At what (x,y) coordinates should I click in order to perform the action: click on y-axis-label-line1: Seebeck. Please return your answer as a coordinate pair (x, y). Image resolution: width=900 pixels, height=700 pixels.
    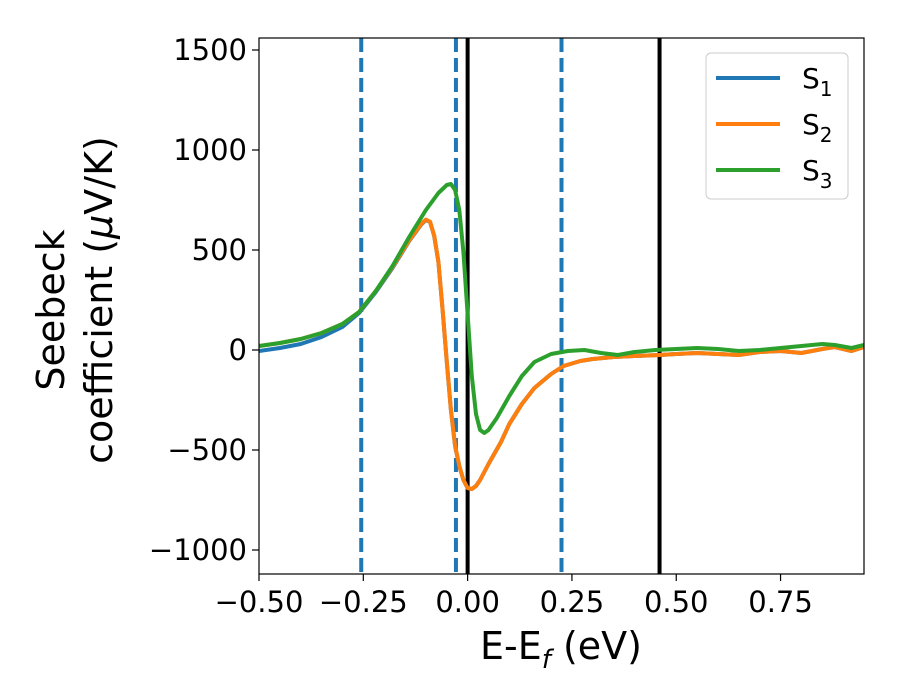
    Looking at the image, I should click on (51, 309).